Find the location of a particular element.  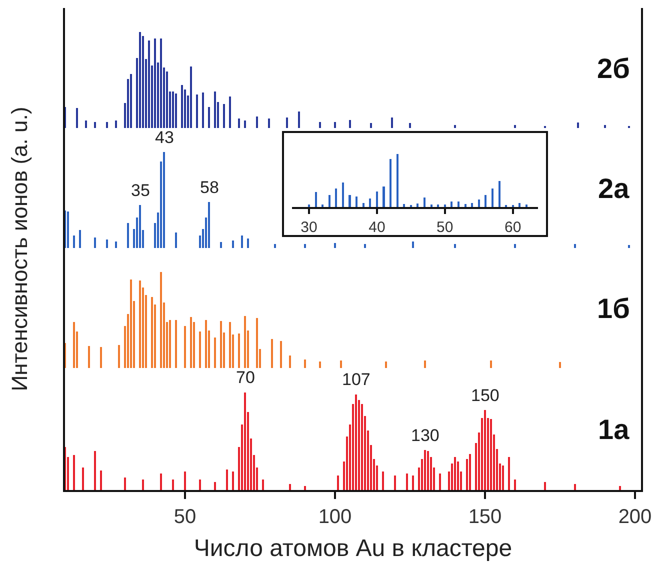

x-tick-label: 40 is located at coordinates (377, 227).